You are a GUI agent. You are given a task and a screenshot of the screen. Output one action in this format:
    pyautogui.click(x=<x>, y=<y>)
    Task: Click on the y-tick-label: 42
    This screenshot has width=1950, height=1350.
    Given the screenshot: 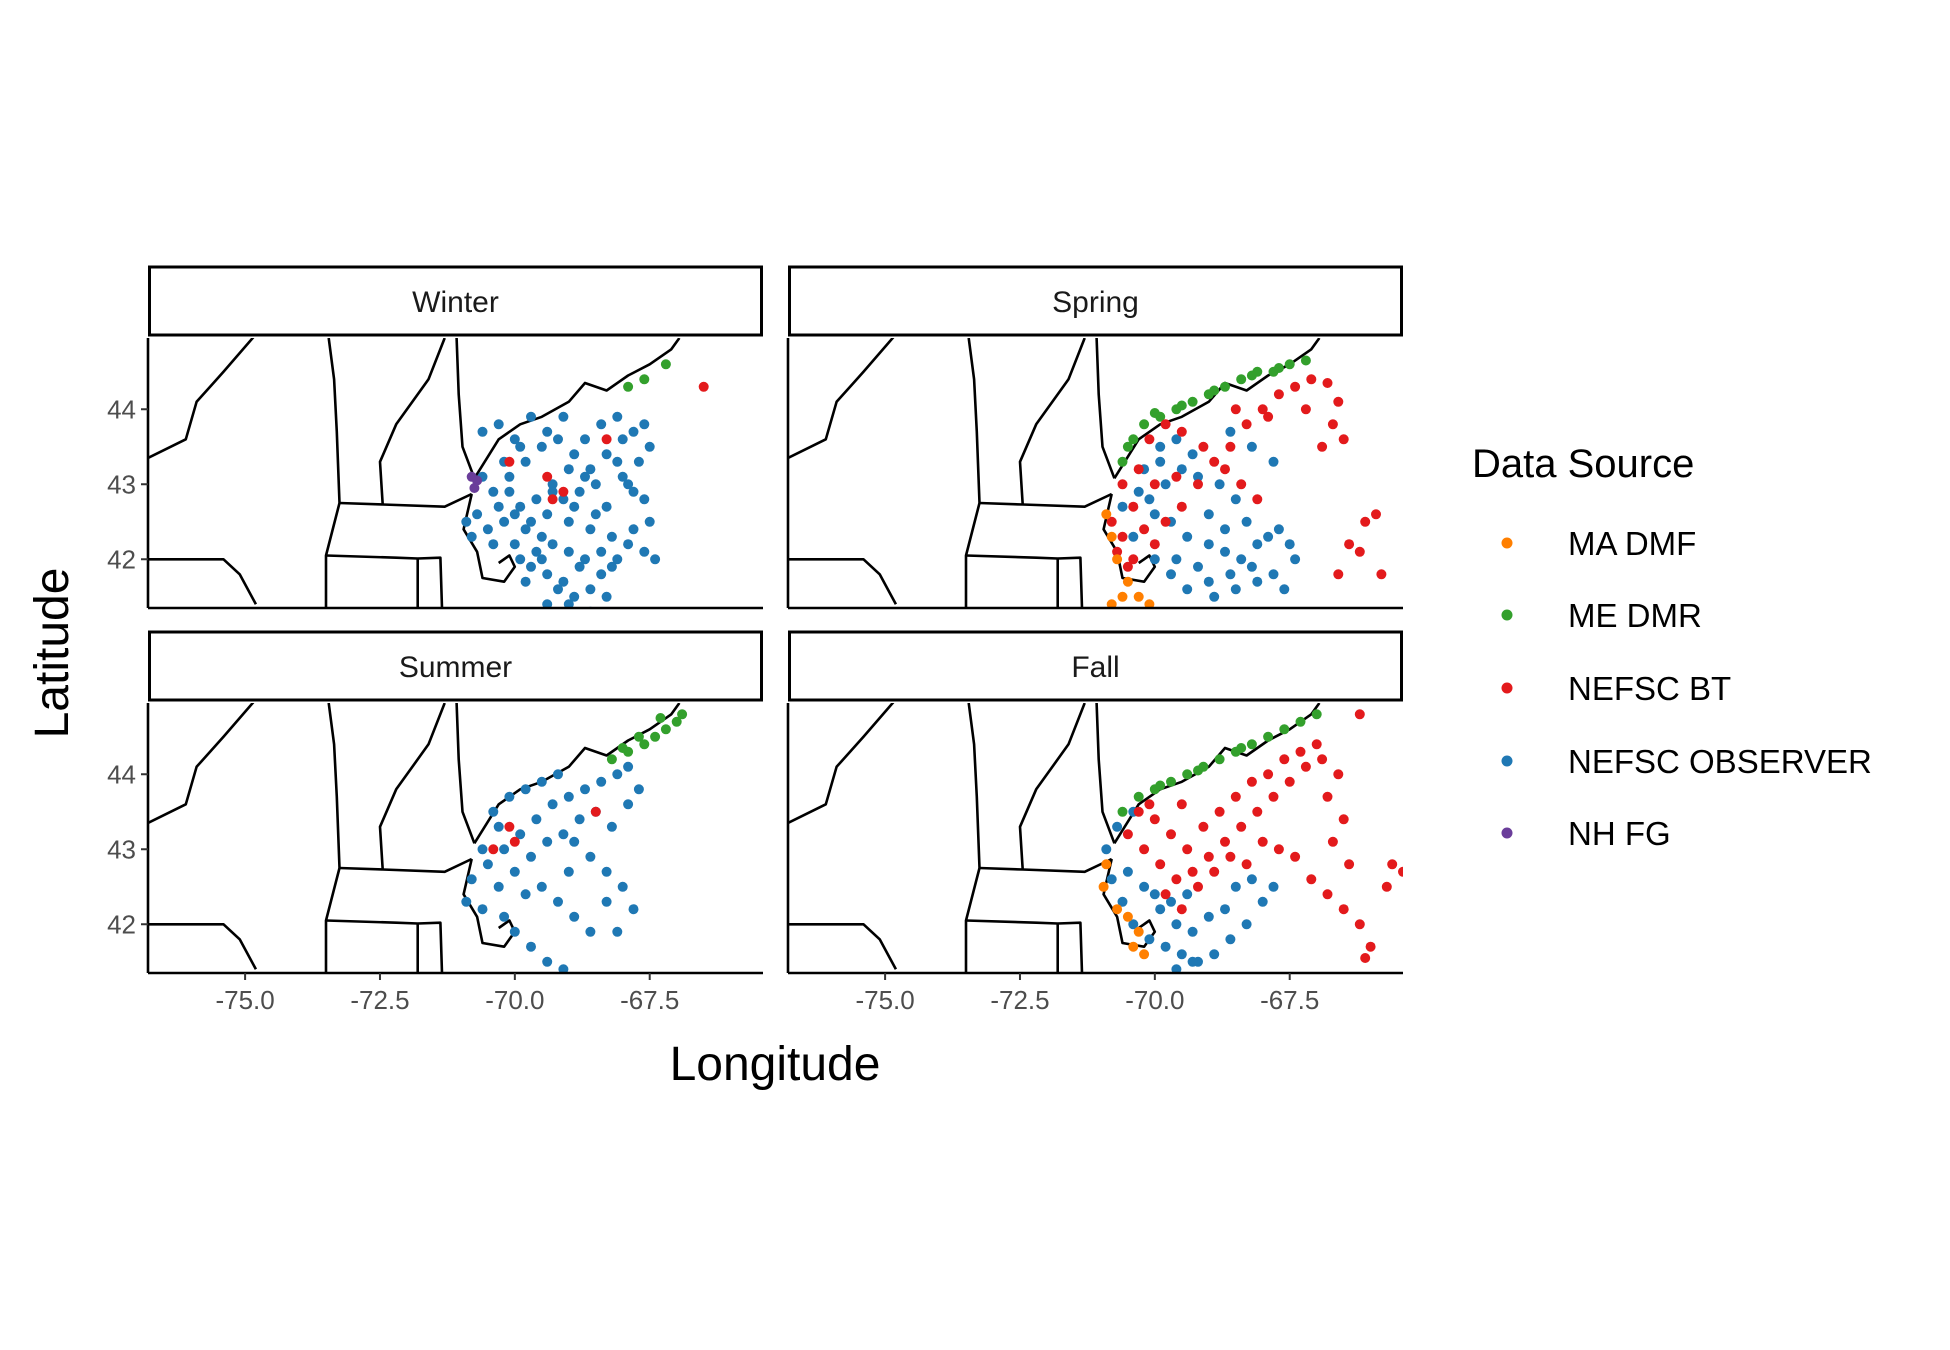 What is the action you would take?
    pyautogui.click(x=121, y=559)
    